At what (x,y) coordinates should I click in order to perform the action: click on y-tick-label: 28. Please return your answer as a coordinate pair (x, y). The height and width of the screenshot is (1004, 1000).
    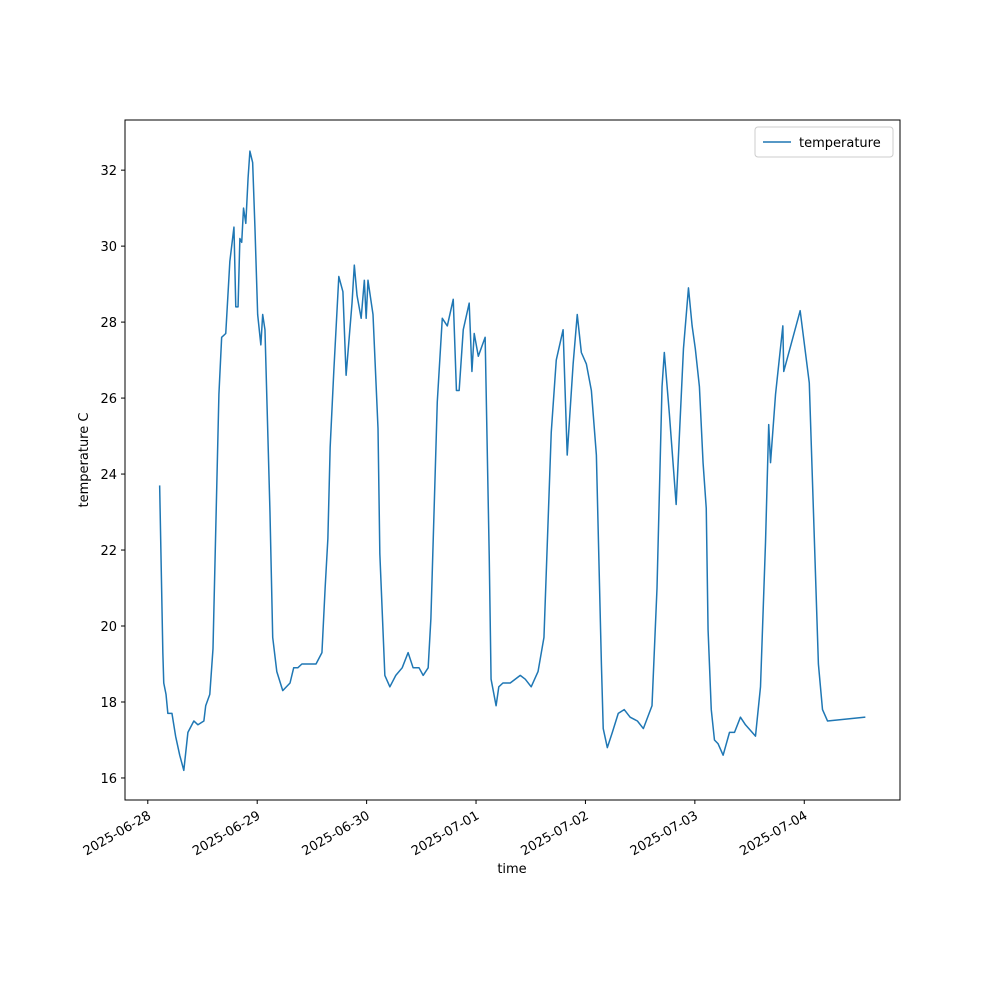
    Looking at the image, I should click on (108, 323).